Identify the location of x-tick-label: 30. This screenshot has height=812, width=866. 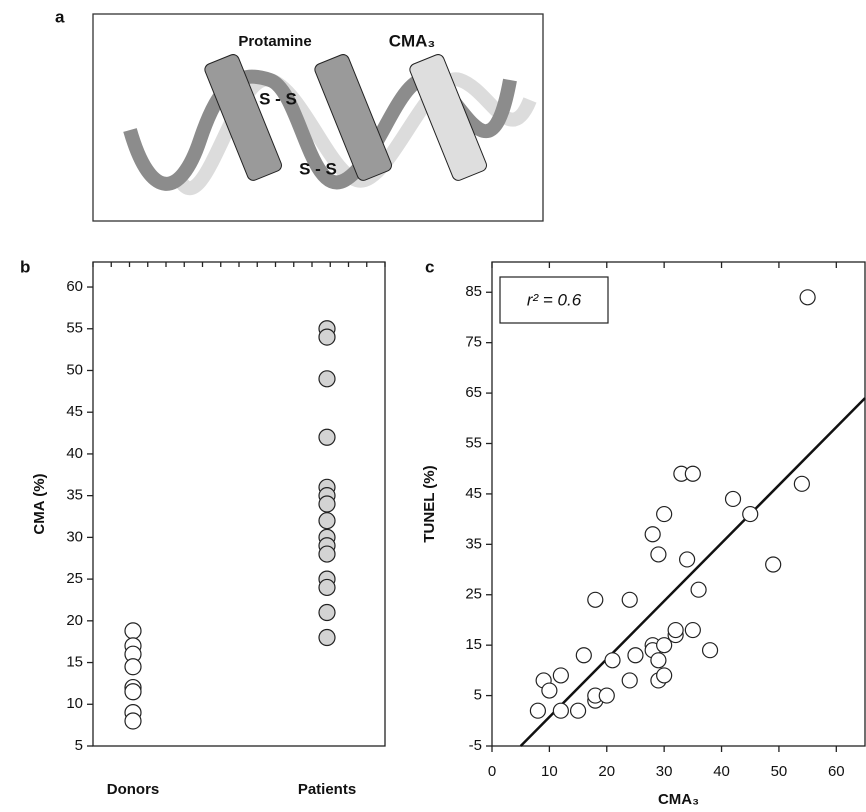
(664, 771).